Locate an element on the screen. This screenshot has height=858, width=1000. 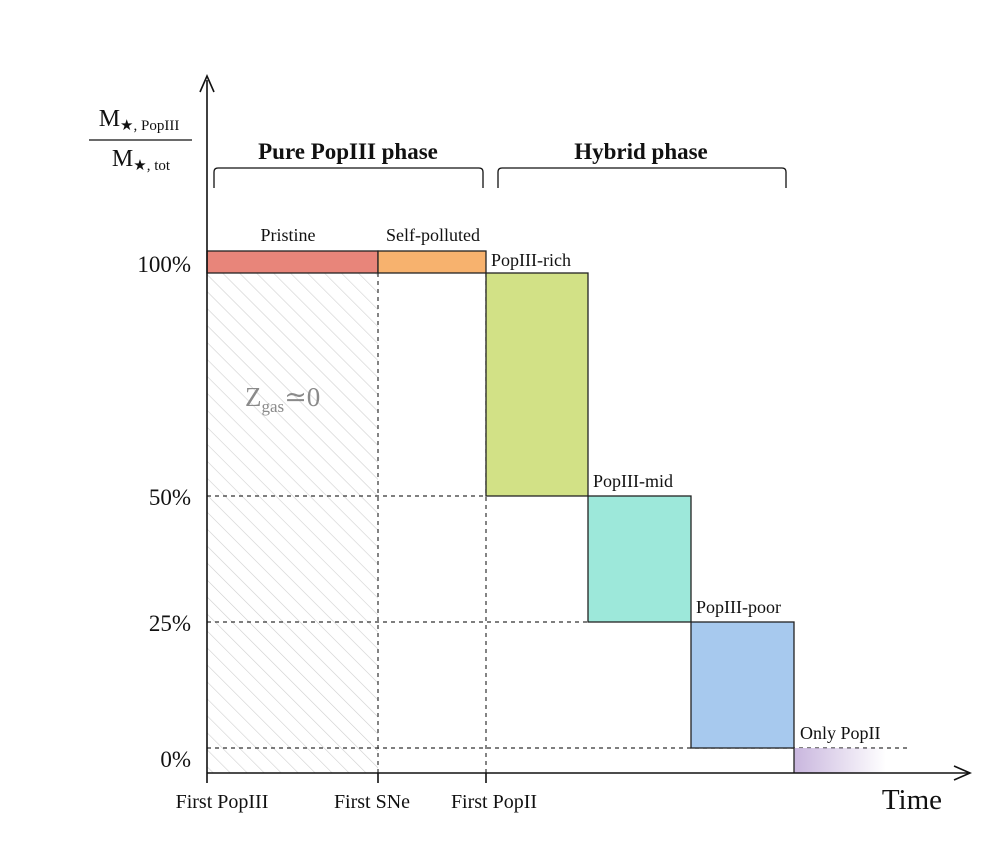
x-tick-first-sne: First SNe is located at coordinates (372, 802).